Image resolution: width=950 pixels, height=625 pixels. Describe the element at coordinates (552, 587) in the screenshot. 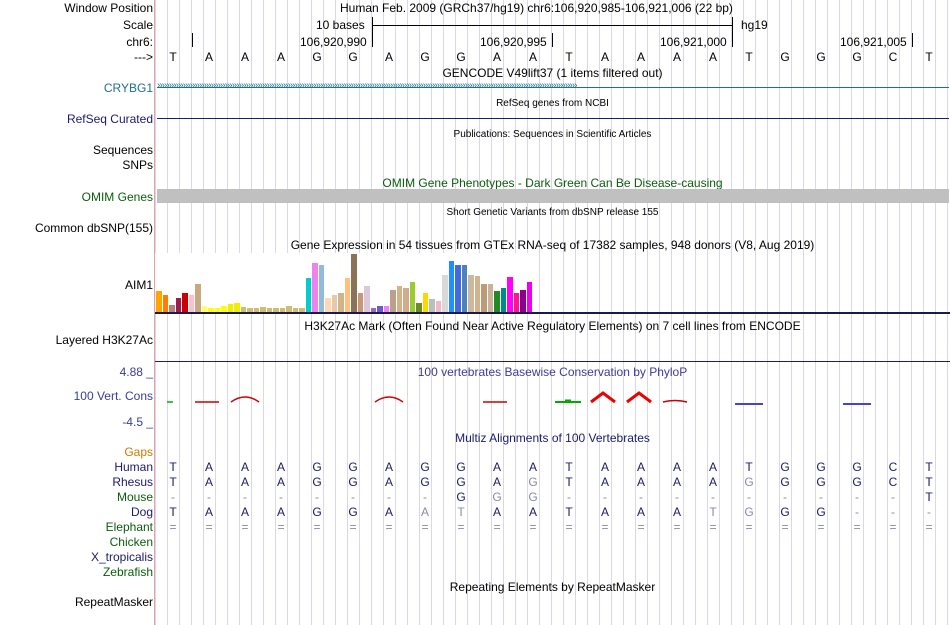

I see `repeatmasker-title: Repeating Elements by RepeatMasker` at that location.